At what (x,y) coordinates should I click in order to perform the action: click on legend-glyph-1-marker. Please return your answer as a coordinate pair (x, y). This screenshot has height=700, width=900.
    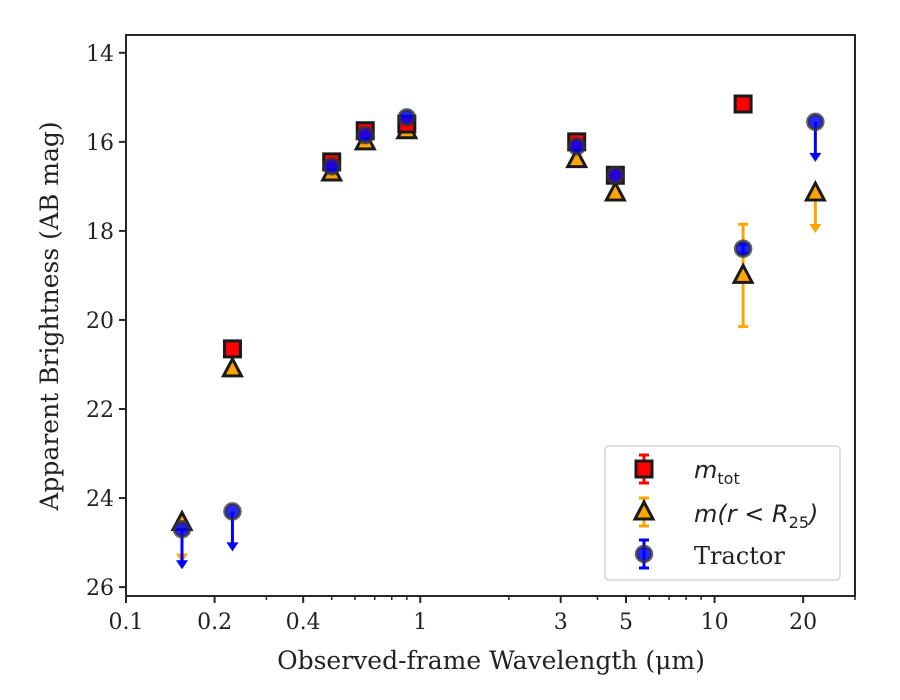
    Looking at the image, I should click on (644, 509).